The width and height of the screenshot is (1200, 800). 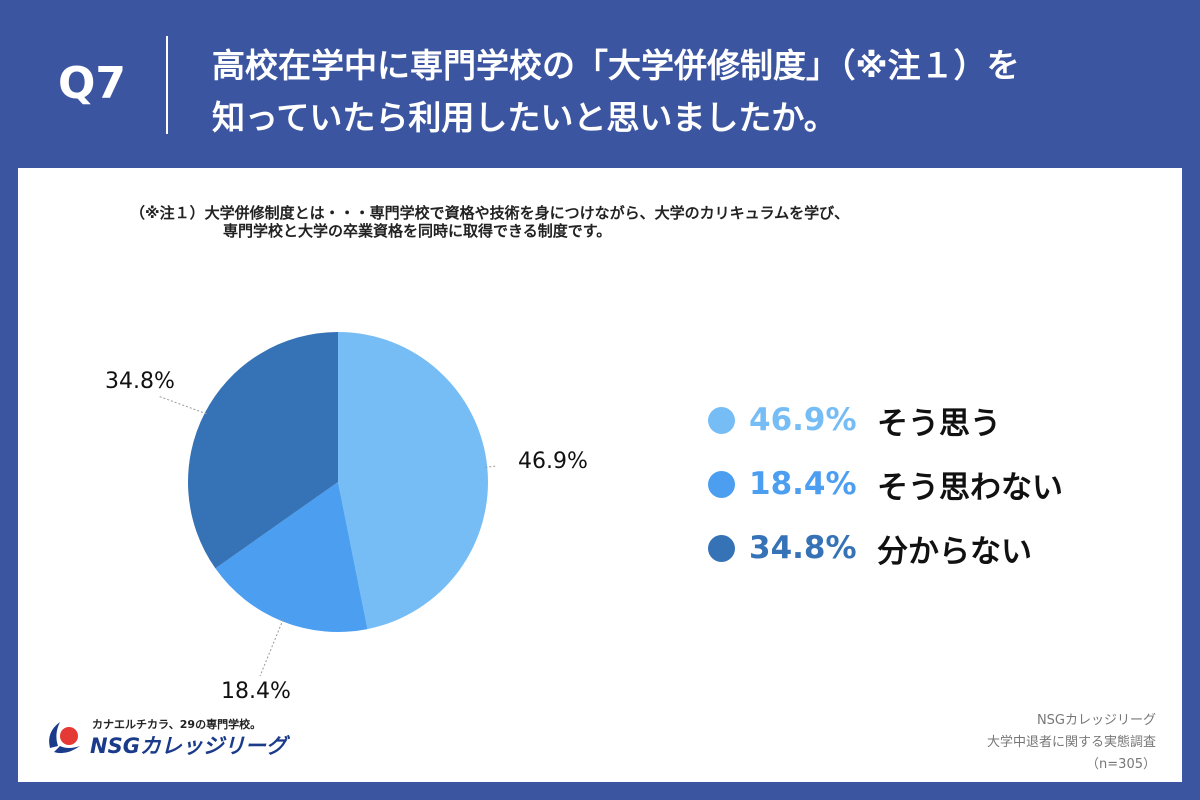 I want to click on footnote-line2: 専門学校と大学の卒業資格を同時に取得できる制度です。, so click(x=417, y=231).